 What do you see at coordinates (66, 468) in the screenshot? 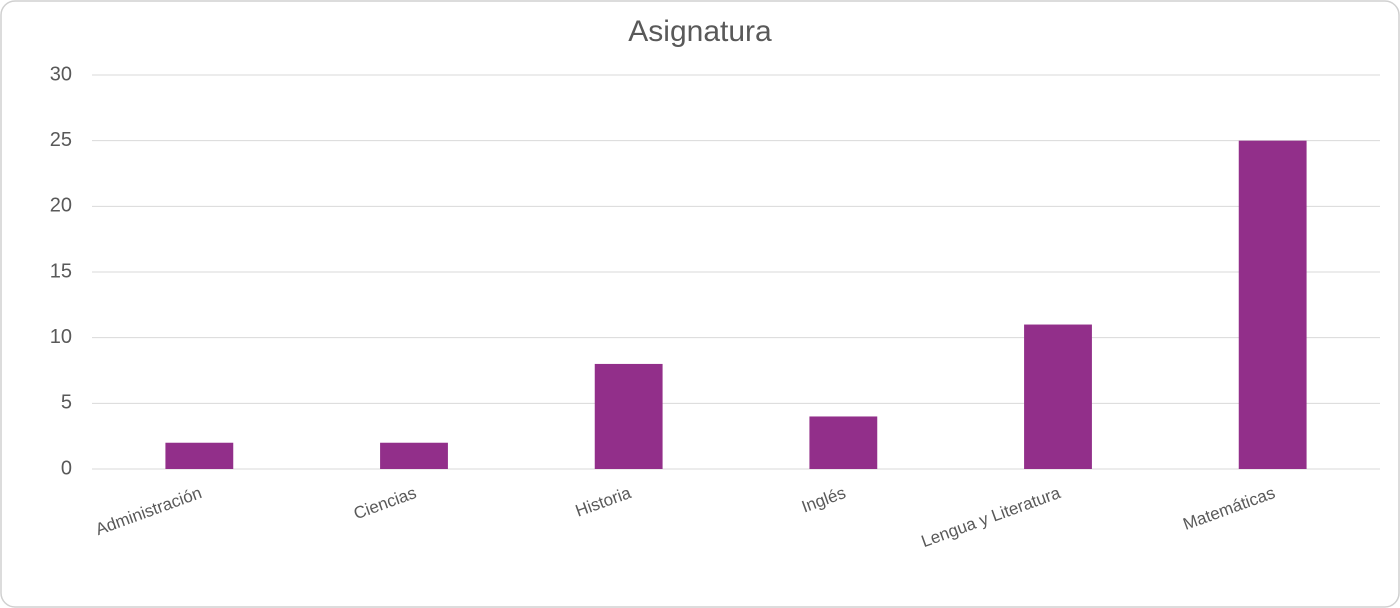
I see `y-tick-label: 0` at bounding box center [66, 468].